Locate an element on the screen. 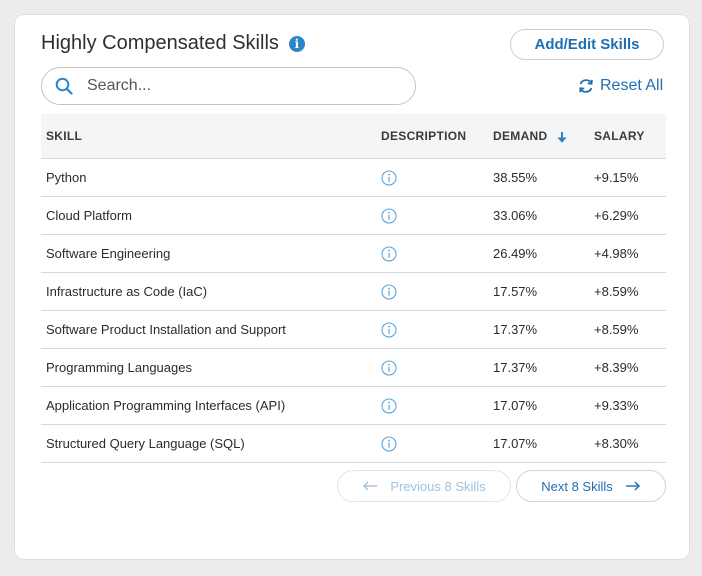  arrow-down-icon is located at coordinates (562, 137).